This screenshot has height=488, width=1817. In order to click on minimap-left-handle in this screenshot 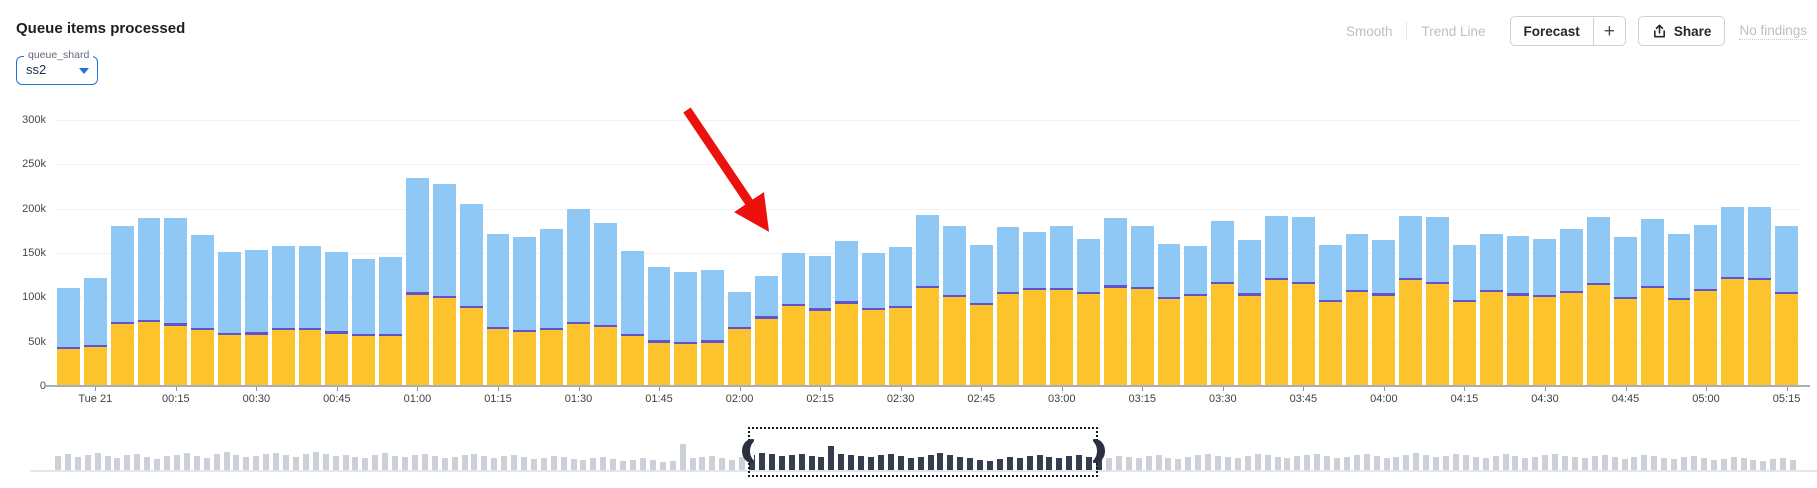, I will do `click(747, 451)`.